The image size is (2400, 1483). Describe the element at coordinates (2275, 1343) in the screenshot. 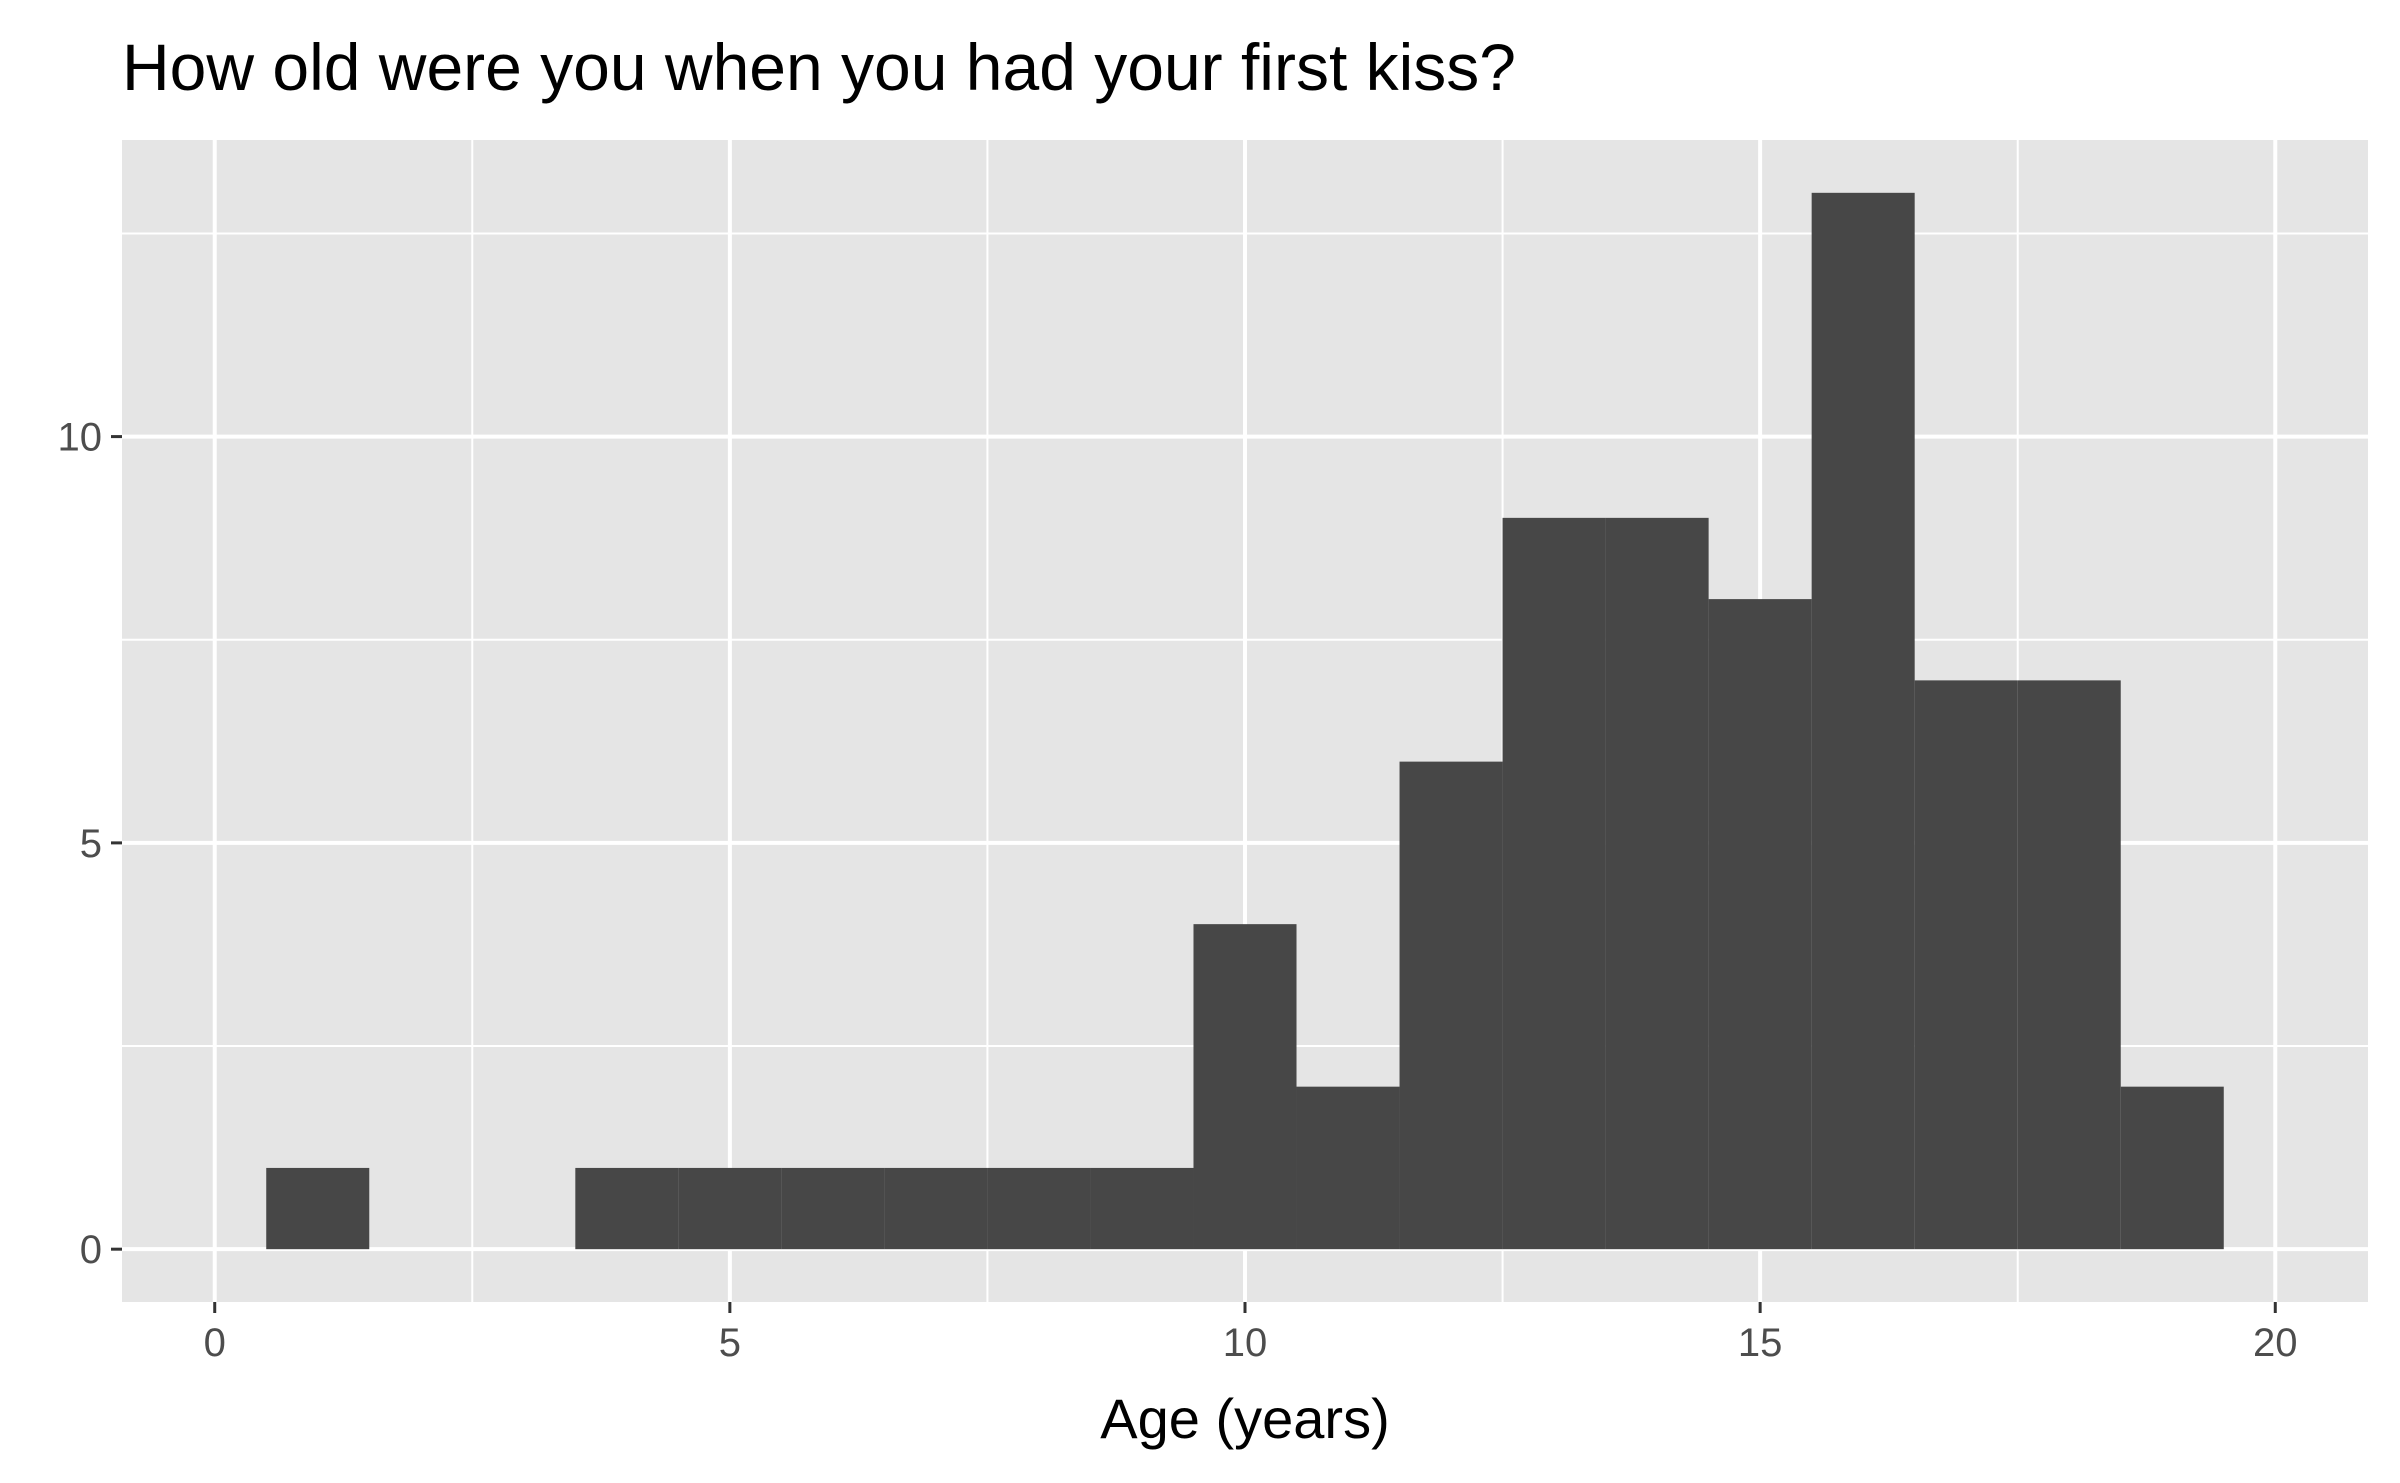

I see `x-tick-label: 20` at that location.